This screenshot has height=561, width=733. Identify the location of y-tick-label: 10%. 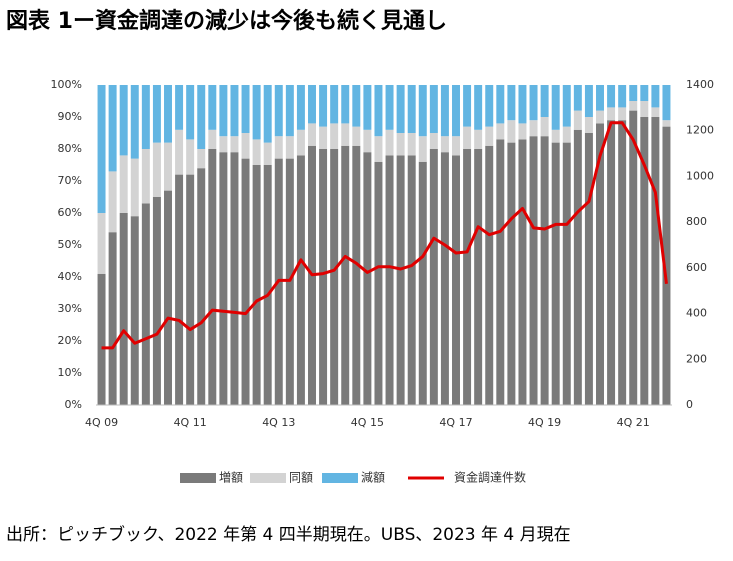
(70, 372).